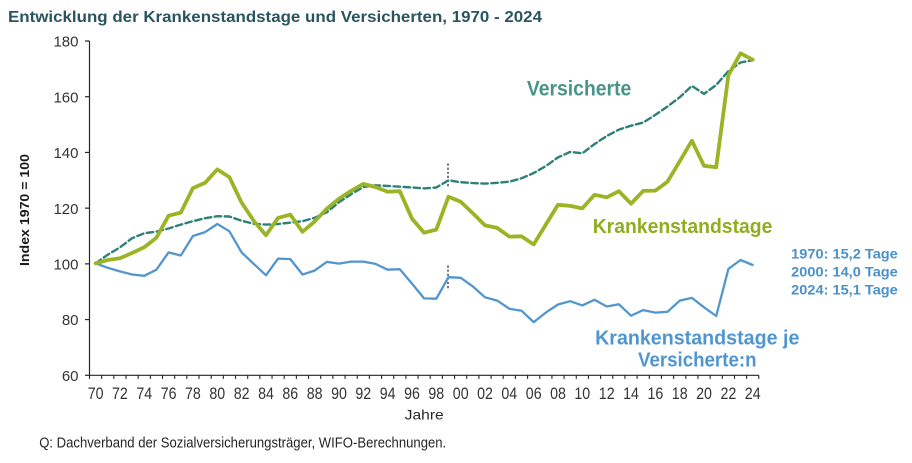 The height and width of the screenshot is (463, 912). I want to click on svg-text: Versicherte:n, so click(697, 360).